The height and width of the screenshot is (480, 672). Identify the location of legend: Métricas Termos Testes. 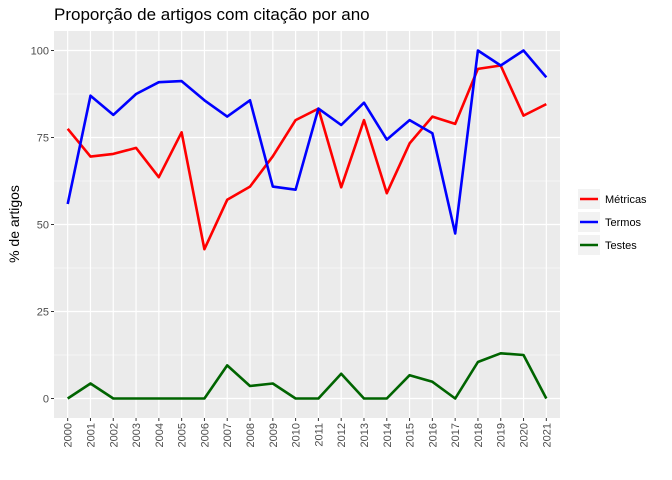
(612, 222).